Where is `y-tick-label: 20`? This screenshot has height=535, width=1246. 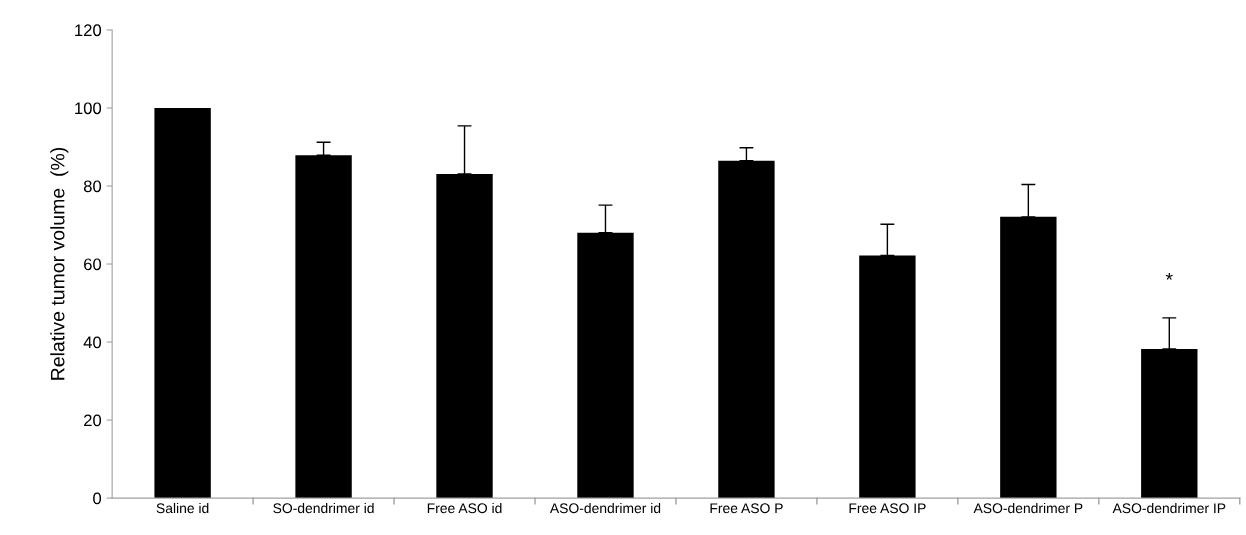
y-tick-label: 20 is located at coordinates (93, 420).